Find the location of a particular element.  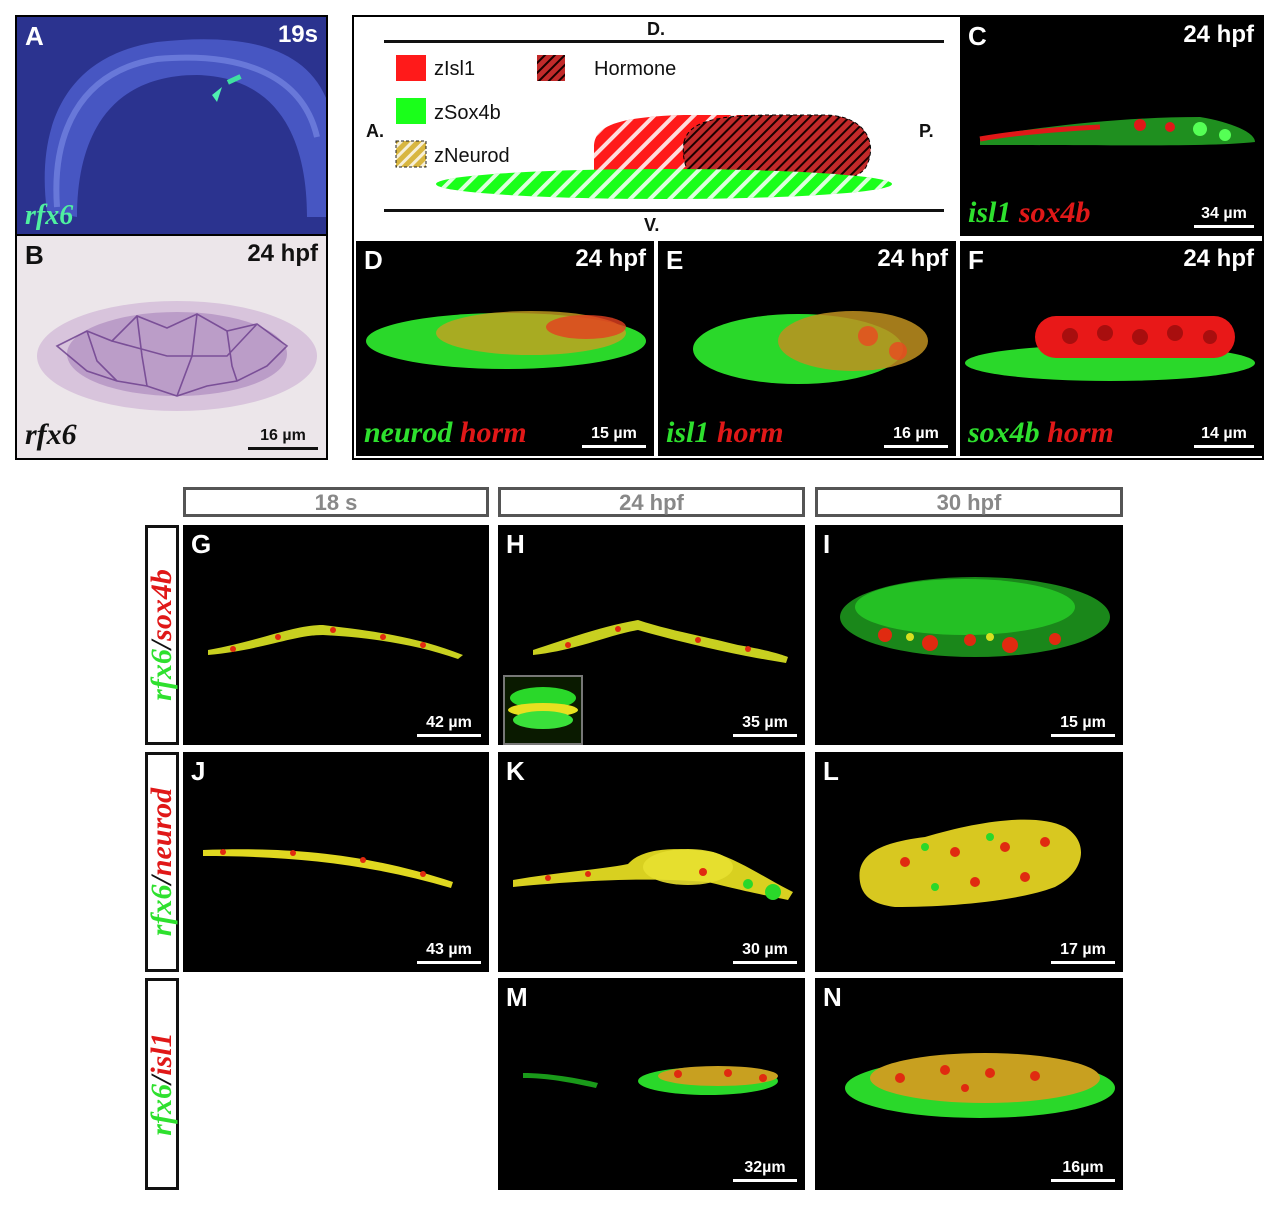

embryo-image is located at coordinates (185, 128).